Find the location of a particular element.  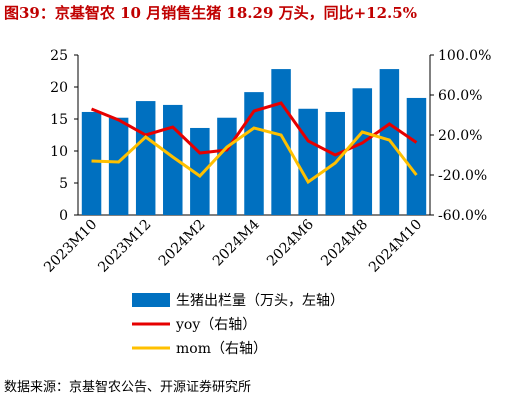

y-tick-label: 10 is located at coordinates (59, 152).